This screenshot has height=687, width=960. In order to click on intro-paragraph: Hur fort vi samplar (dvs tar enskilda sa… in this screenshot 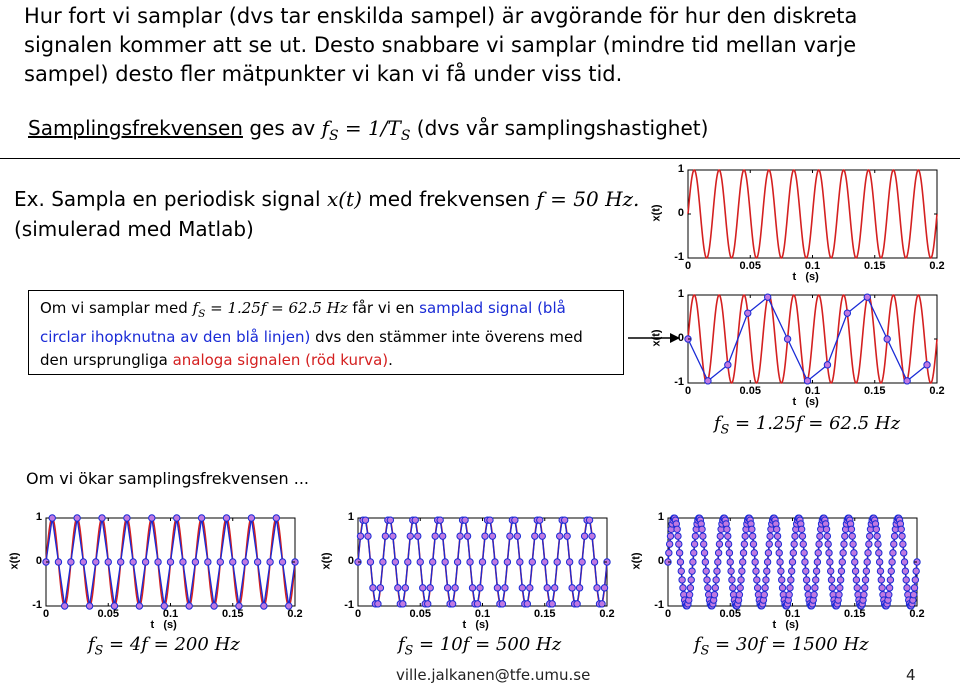, I will do `click(441, 45)`.